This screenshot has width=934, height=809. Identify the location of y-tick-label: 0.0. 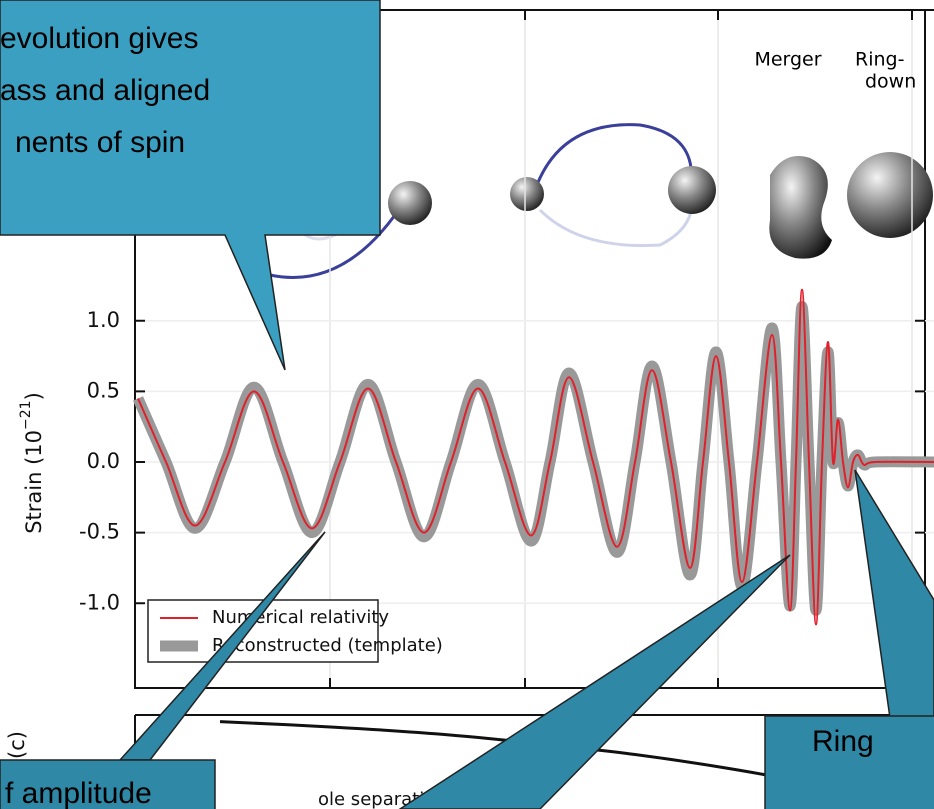
(103, 461).